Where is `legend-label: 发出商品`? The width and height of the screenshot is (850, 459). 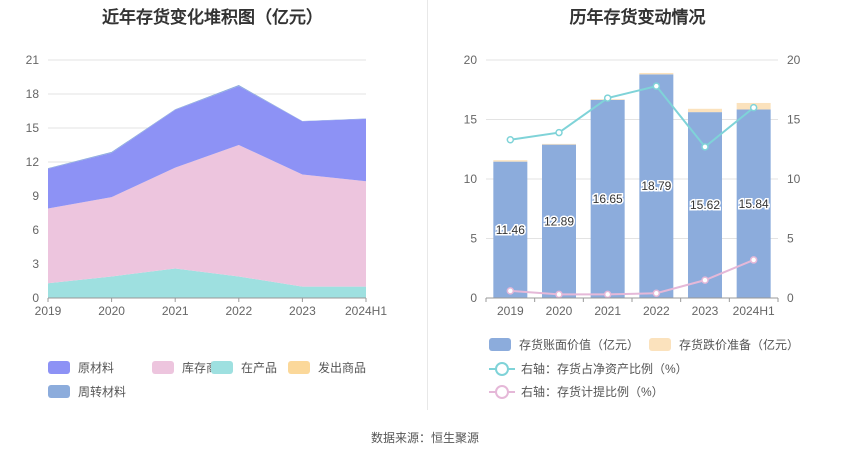
legend-label: 发出商品 is located at coordinates (342, 368).